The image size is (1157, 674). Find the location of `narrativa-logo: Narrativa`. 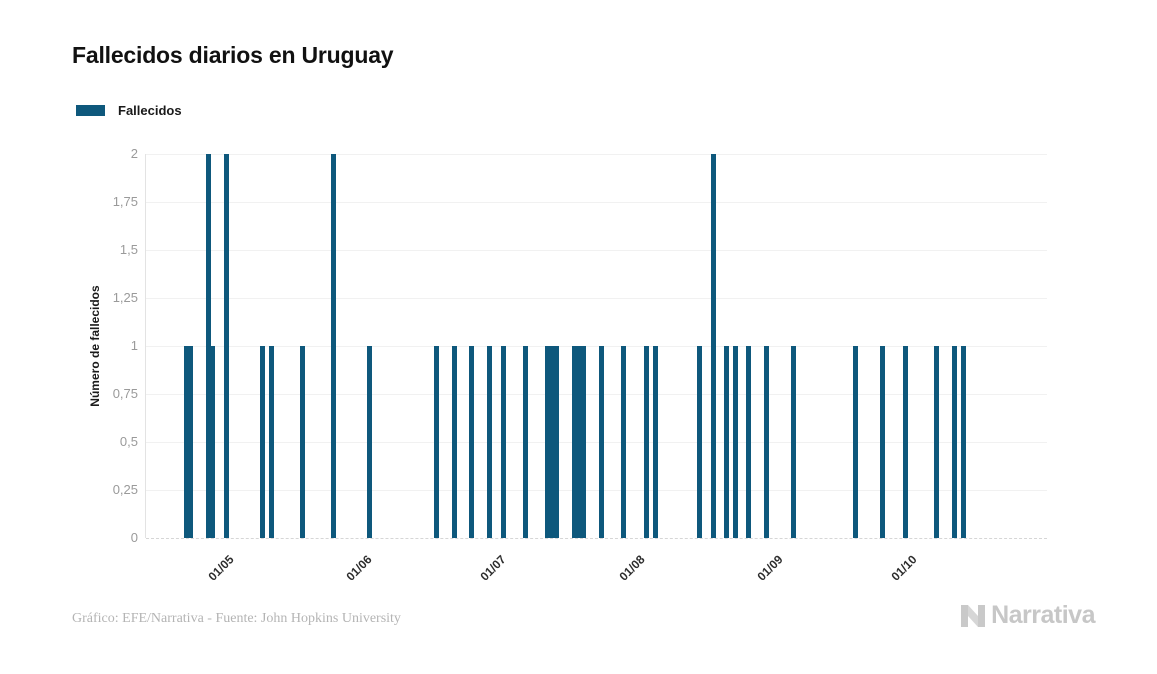

narrativa-logo: Narrativa is located at coordinates (1027, 615).